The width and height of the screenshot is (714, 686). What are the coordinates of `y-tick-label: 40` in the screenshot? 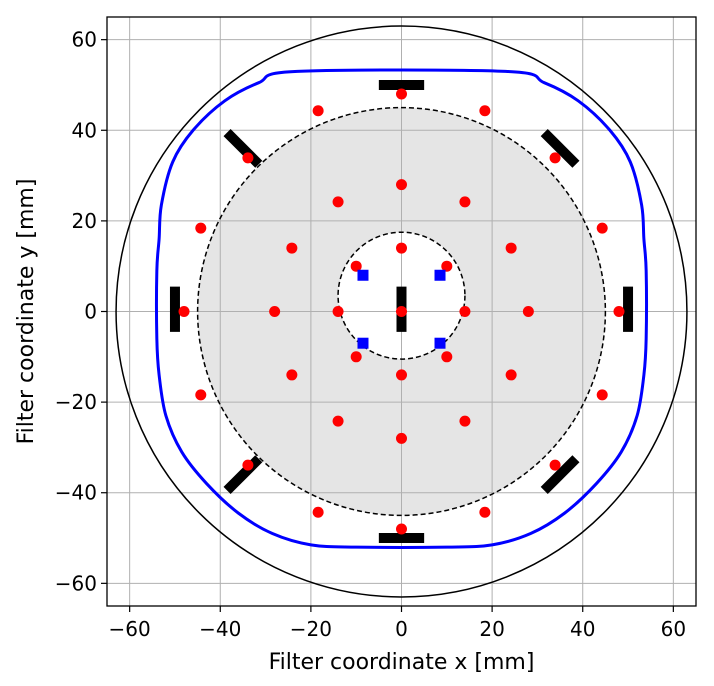 It's located at (84, 130).